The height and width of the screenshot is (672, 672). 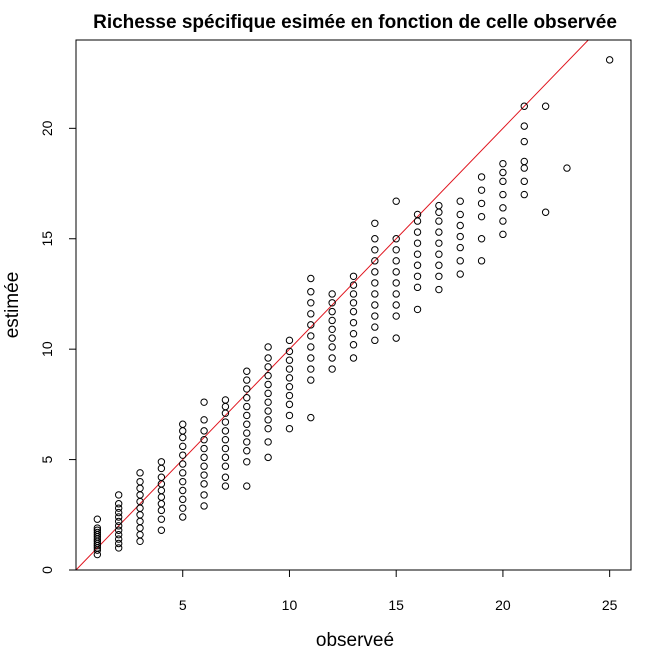 I want to click on y-tick-label: 10, so click(x=47, y=349).